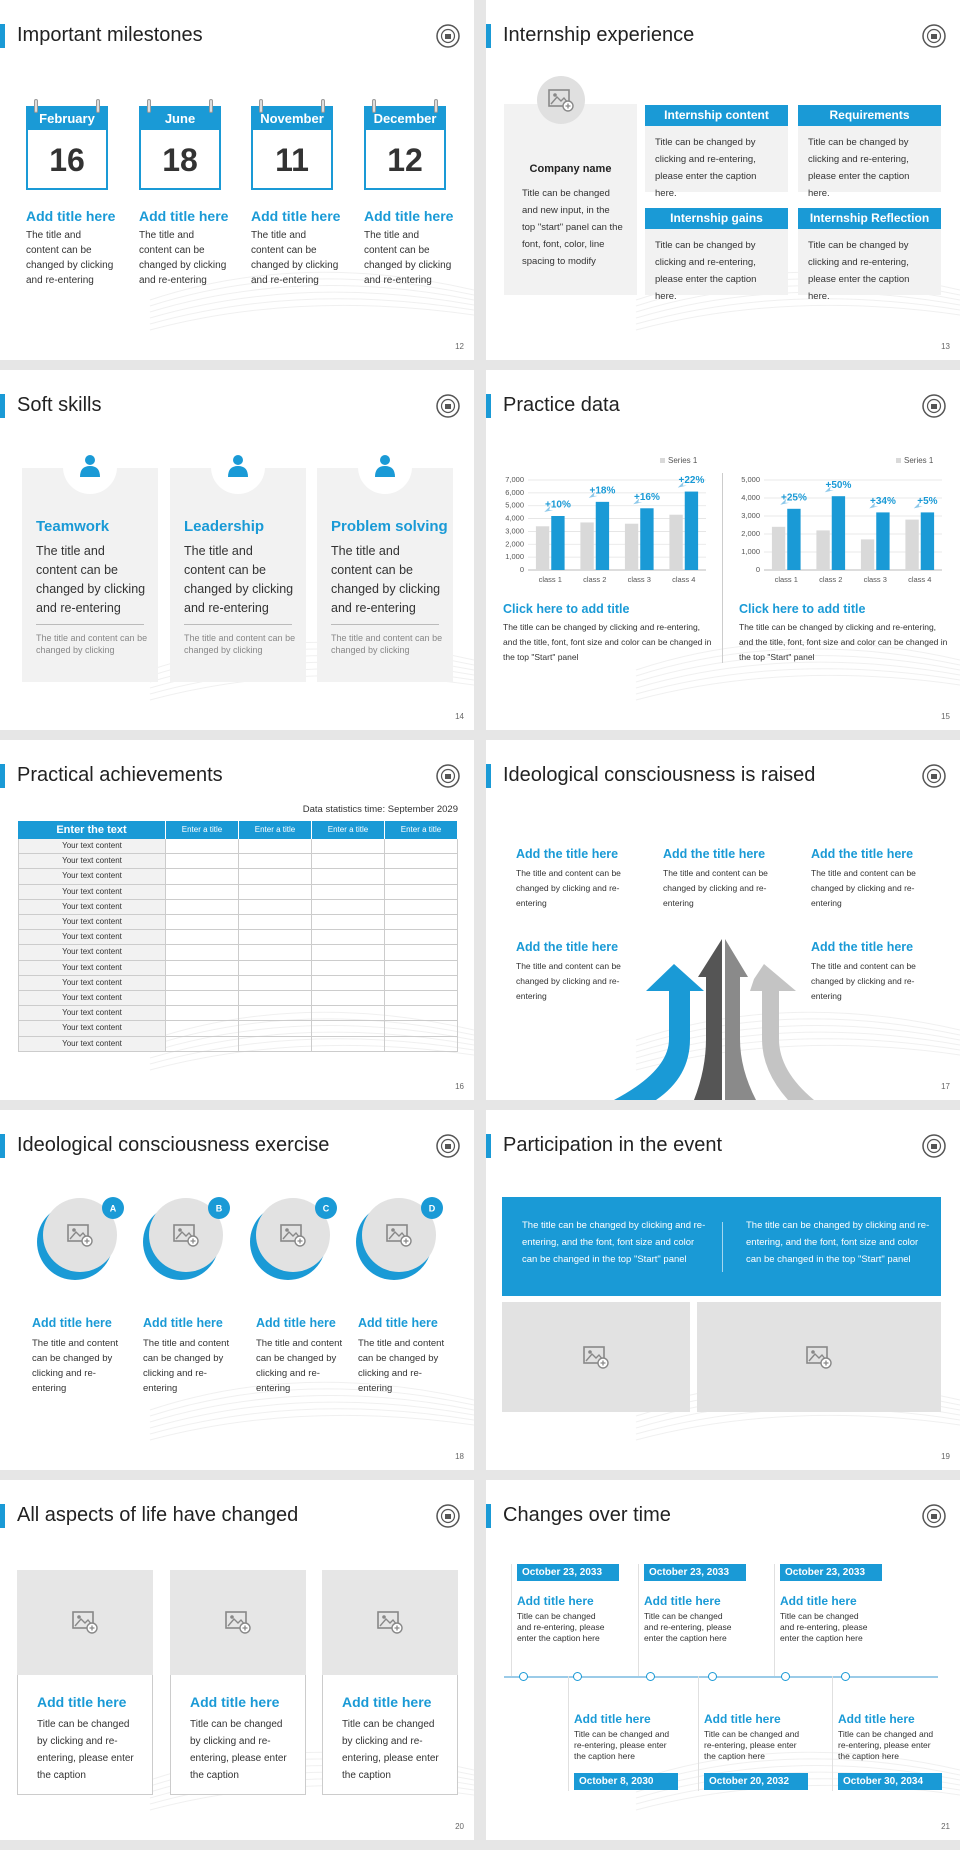 This screenshot has height=1850, width=960. I want to click on connector, so click(774, 1620).